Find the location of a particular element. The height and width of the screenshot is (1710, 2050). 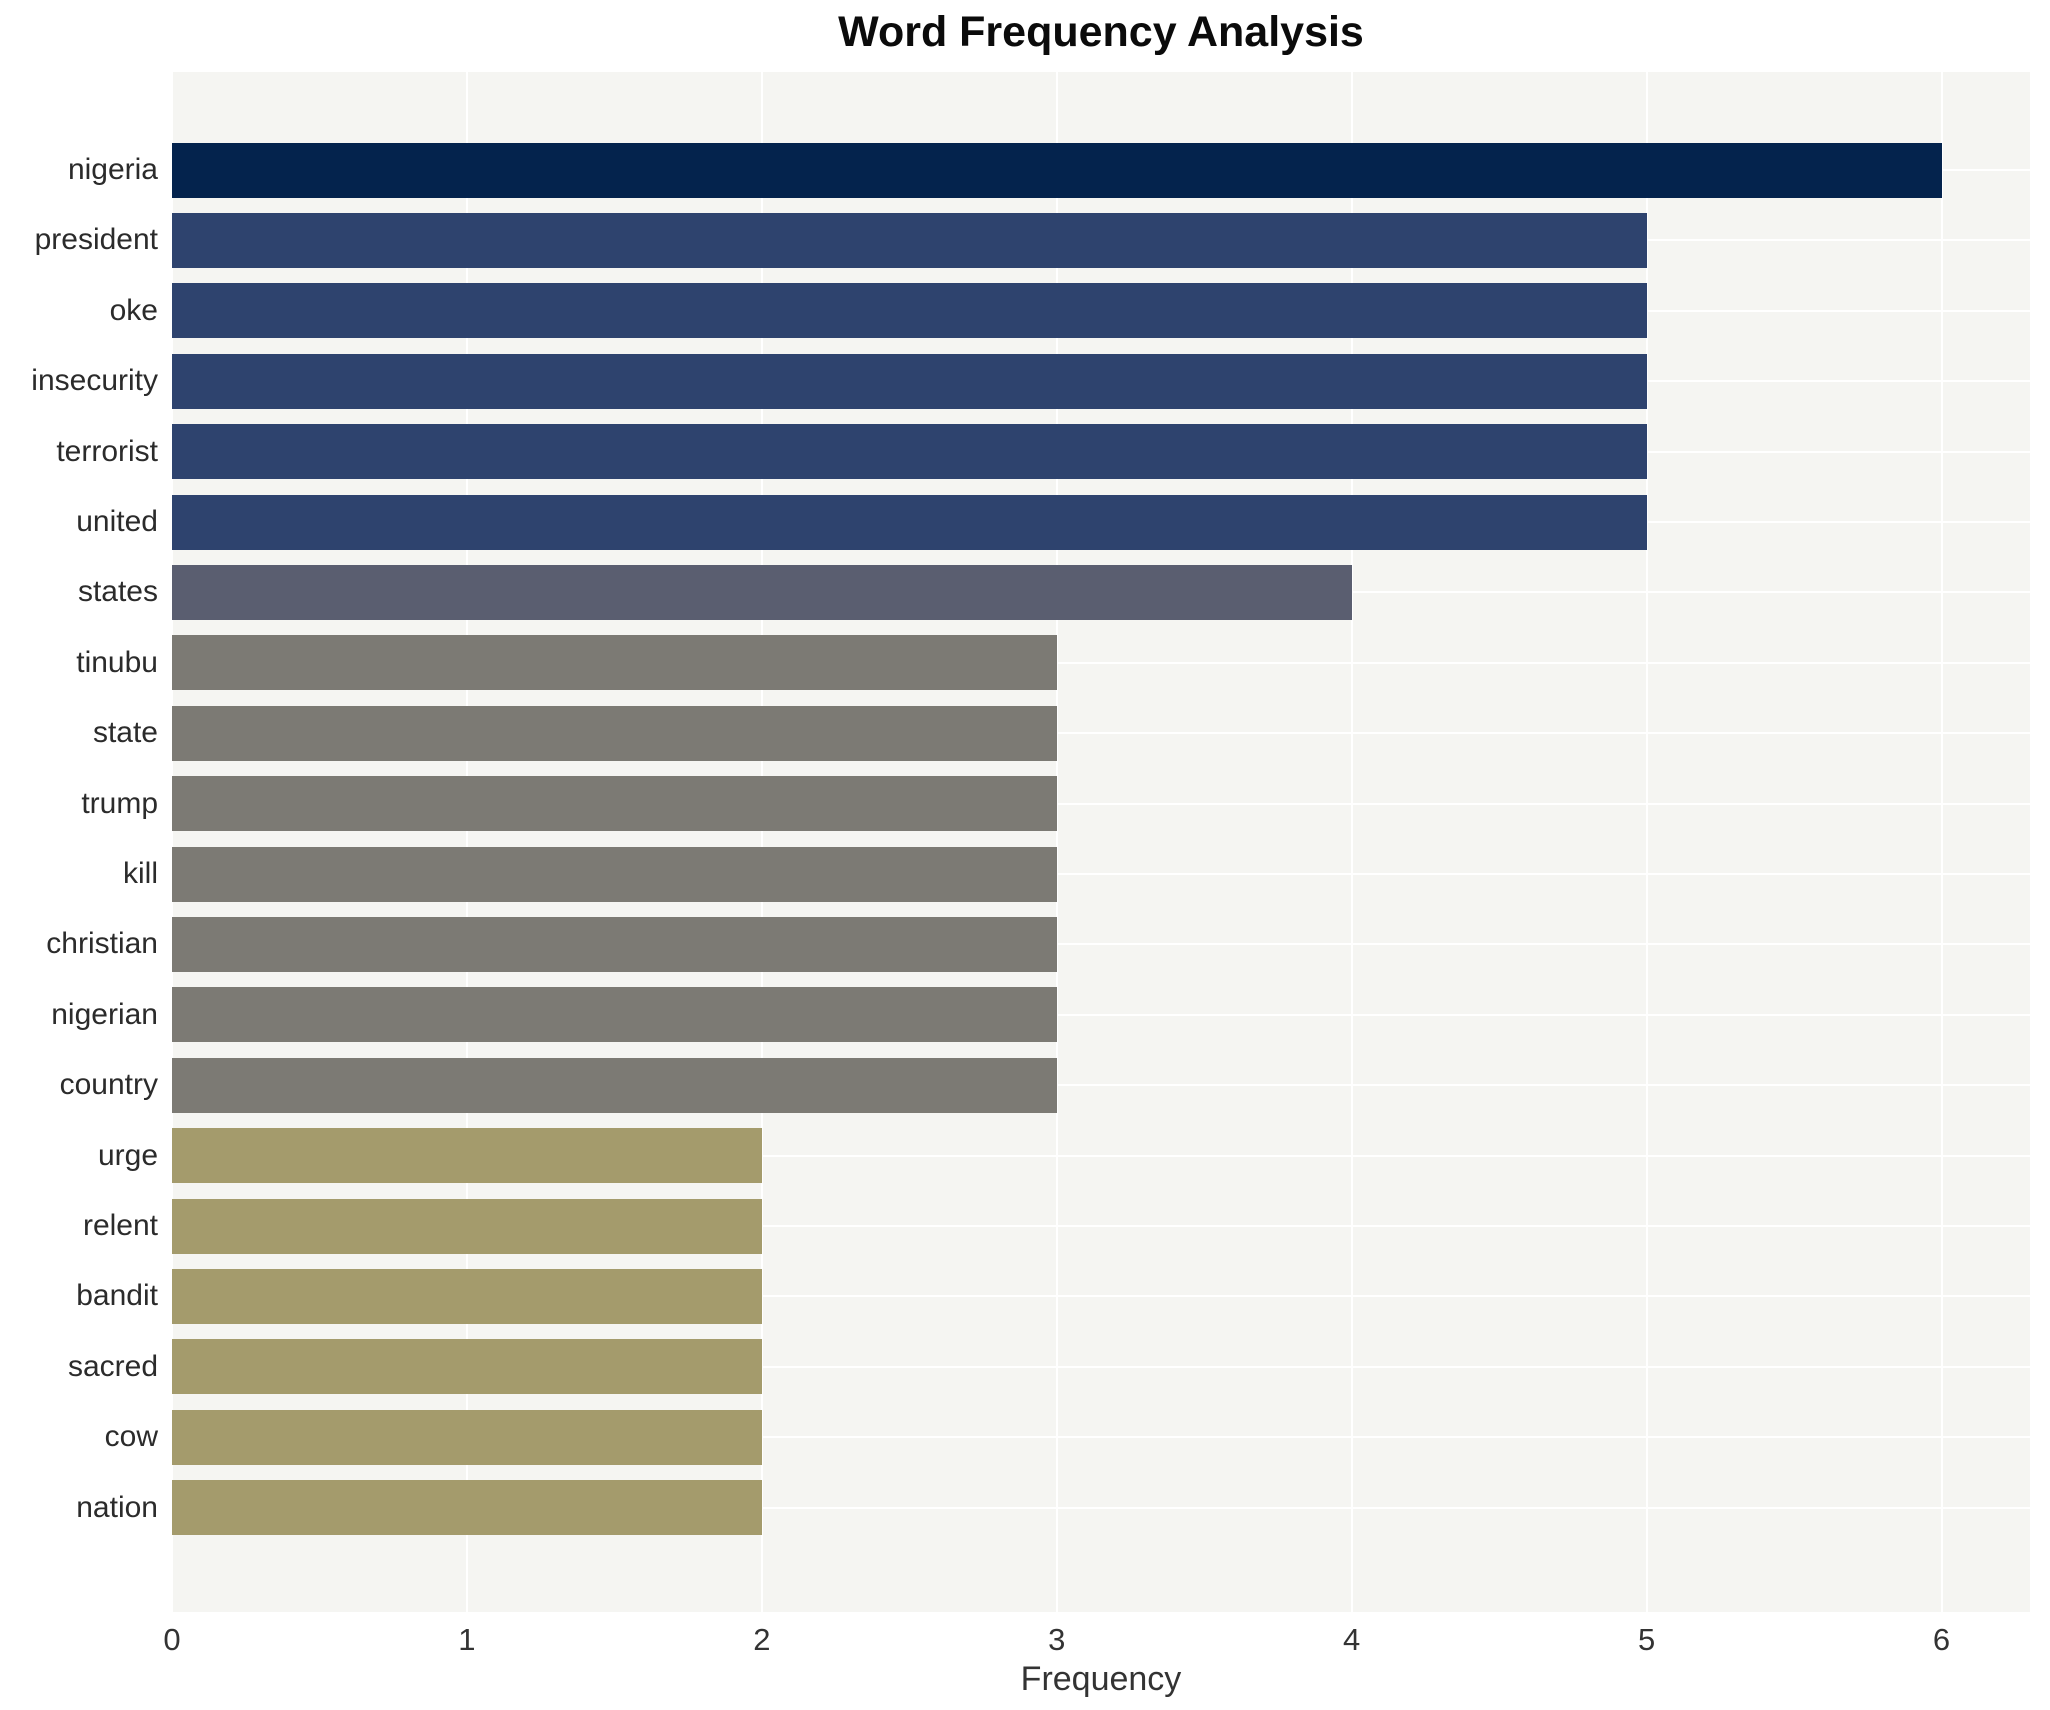

bar-sacred is located at coordinates (467, 1367).